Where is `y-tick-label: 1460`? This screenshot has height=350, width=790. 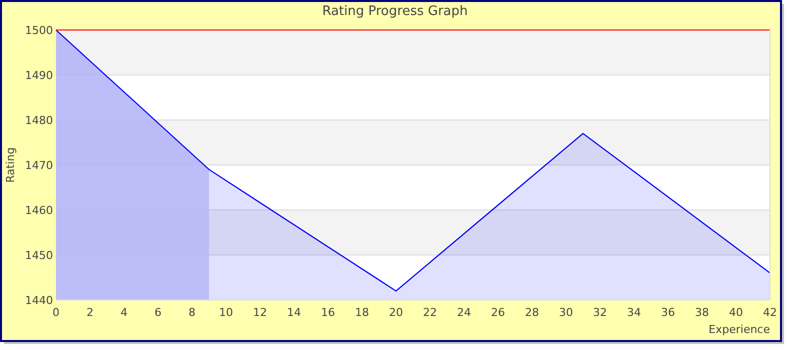
y-tick-label: 1460 is located at coordinates (39, 210).